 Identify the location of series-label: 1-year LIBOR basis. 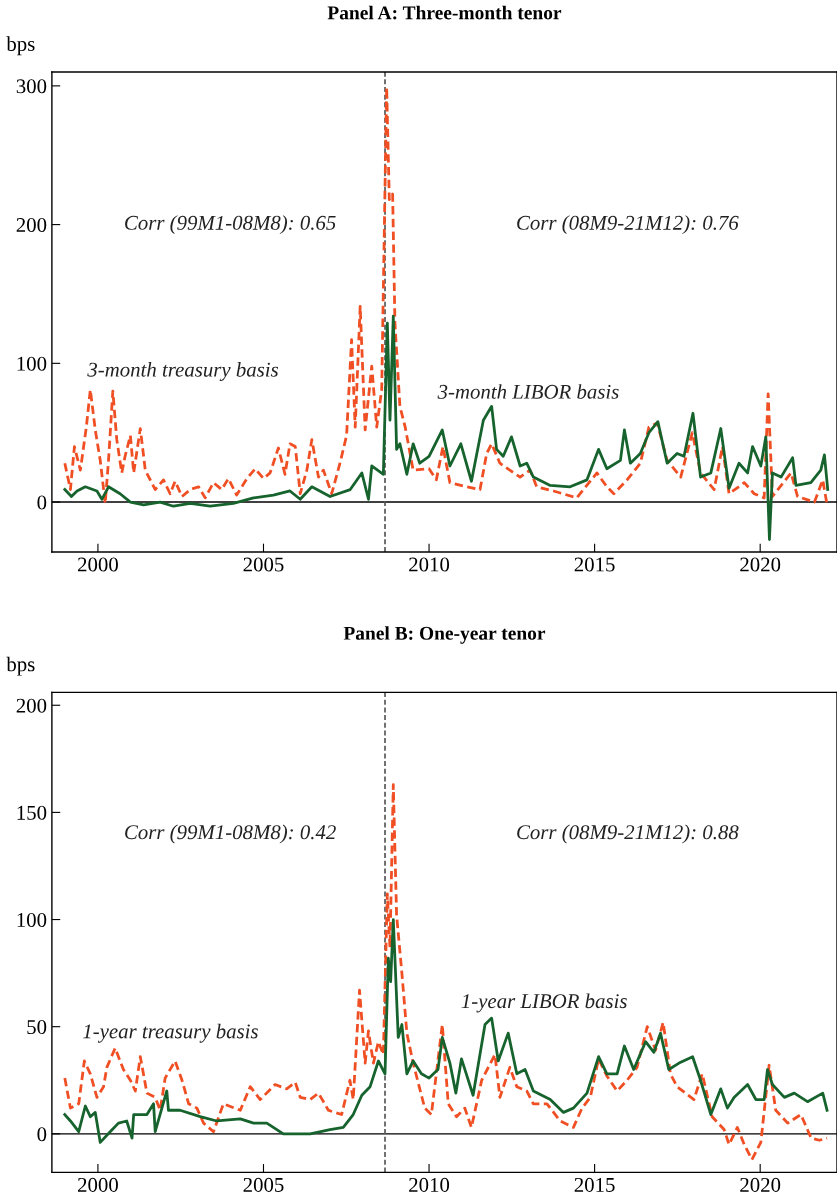
(544, 1003).